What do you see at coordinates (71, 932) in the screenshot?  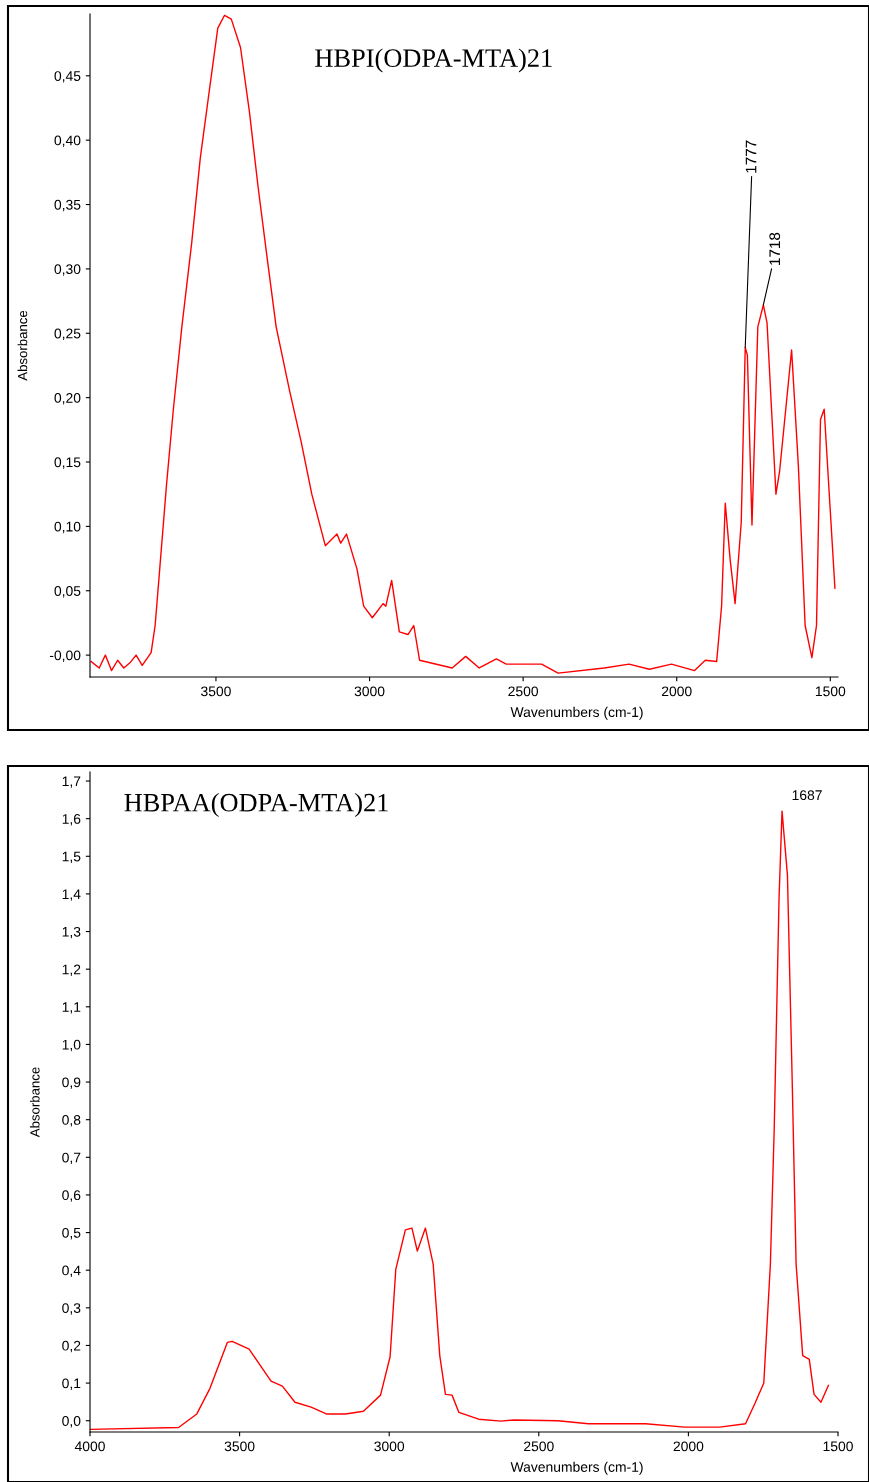 I see `y-tick-label: 1,3` at bounding box center [71, 932].